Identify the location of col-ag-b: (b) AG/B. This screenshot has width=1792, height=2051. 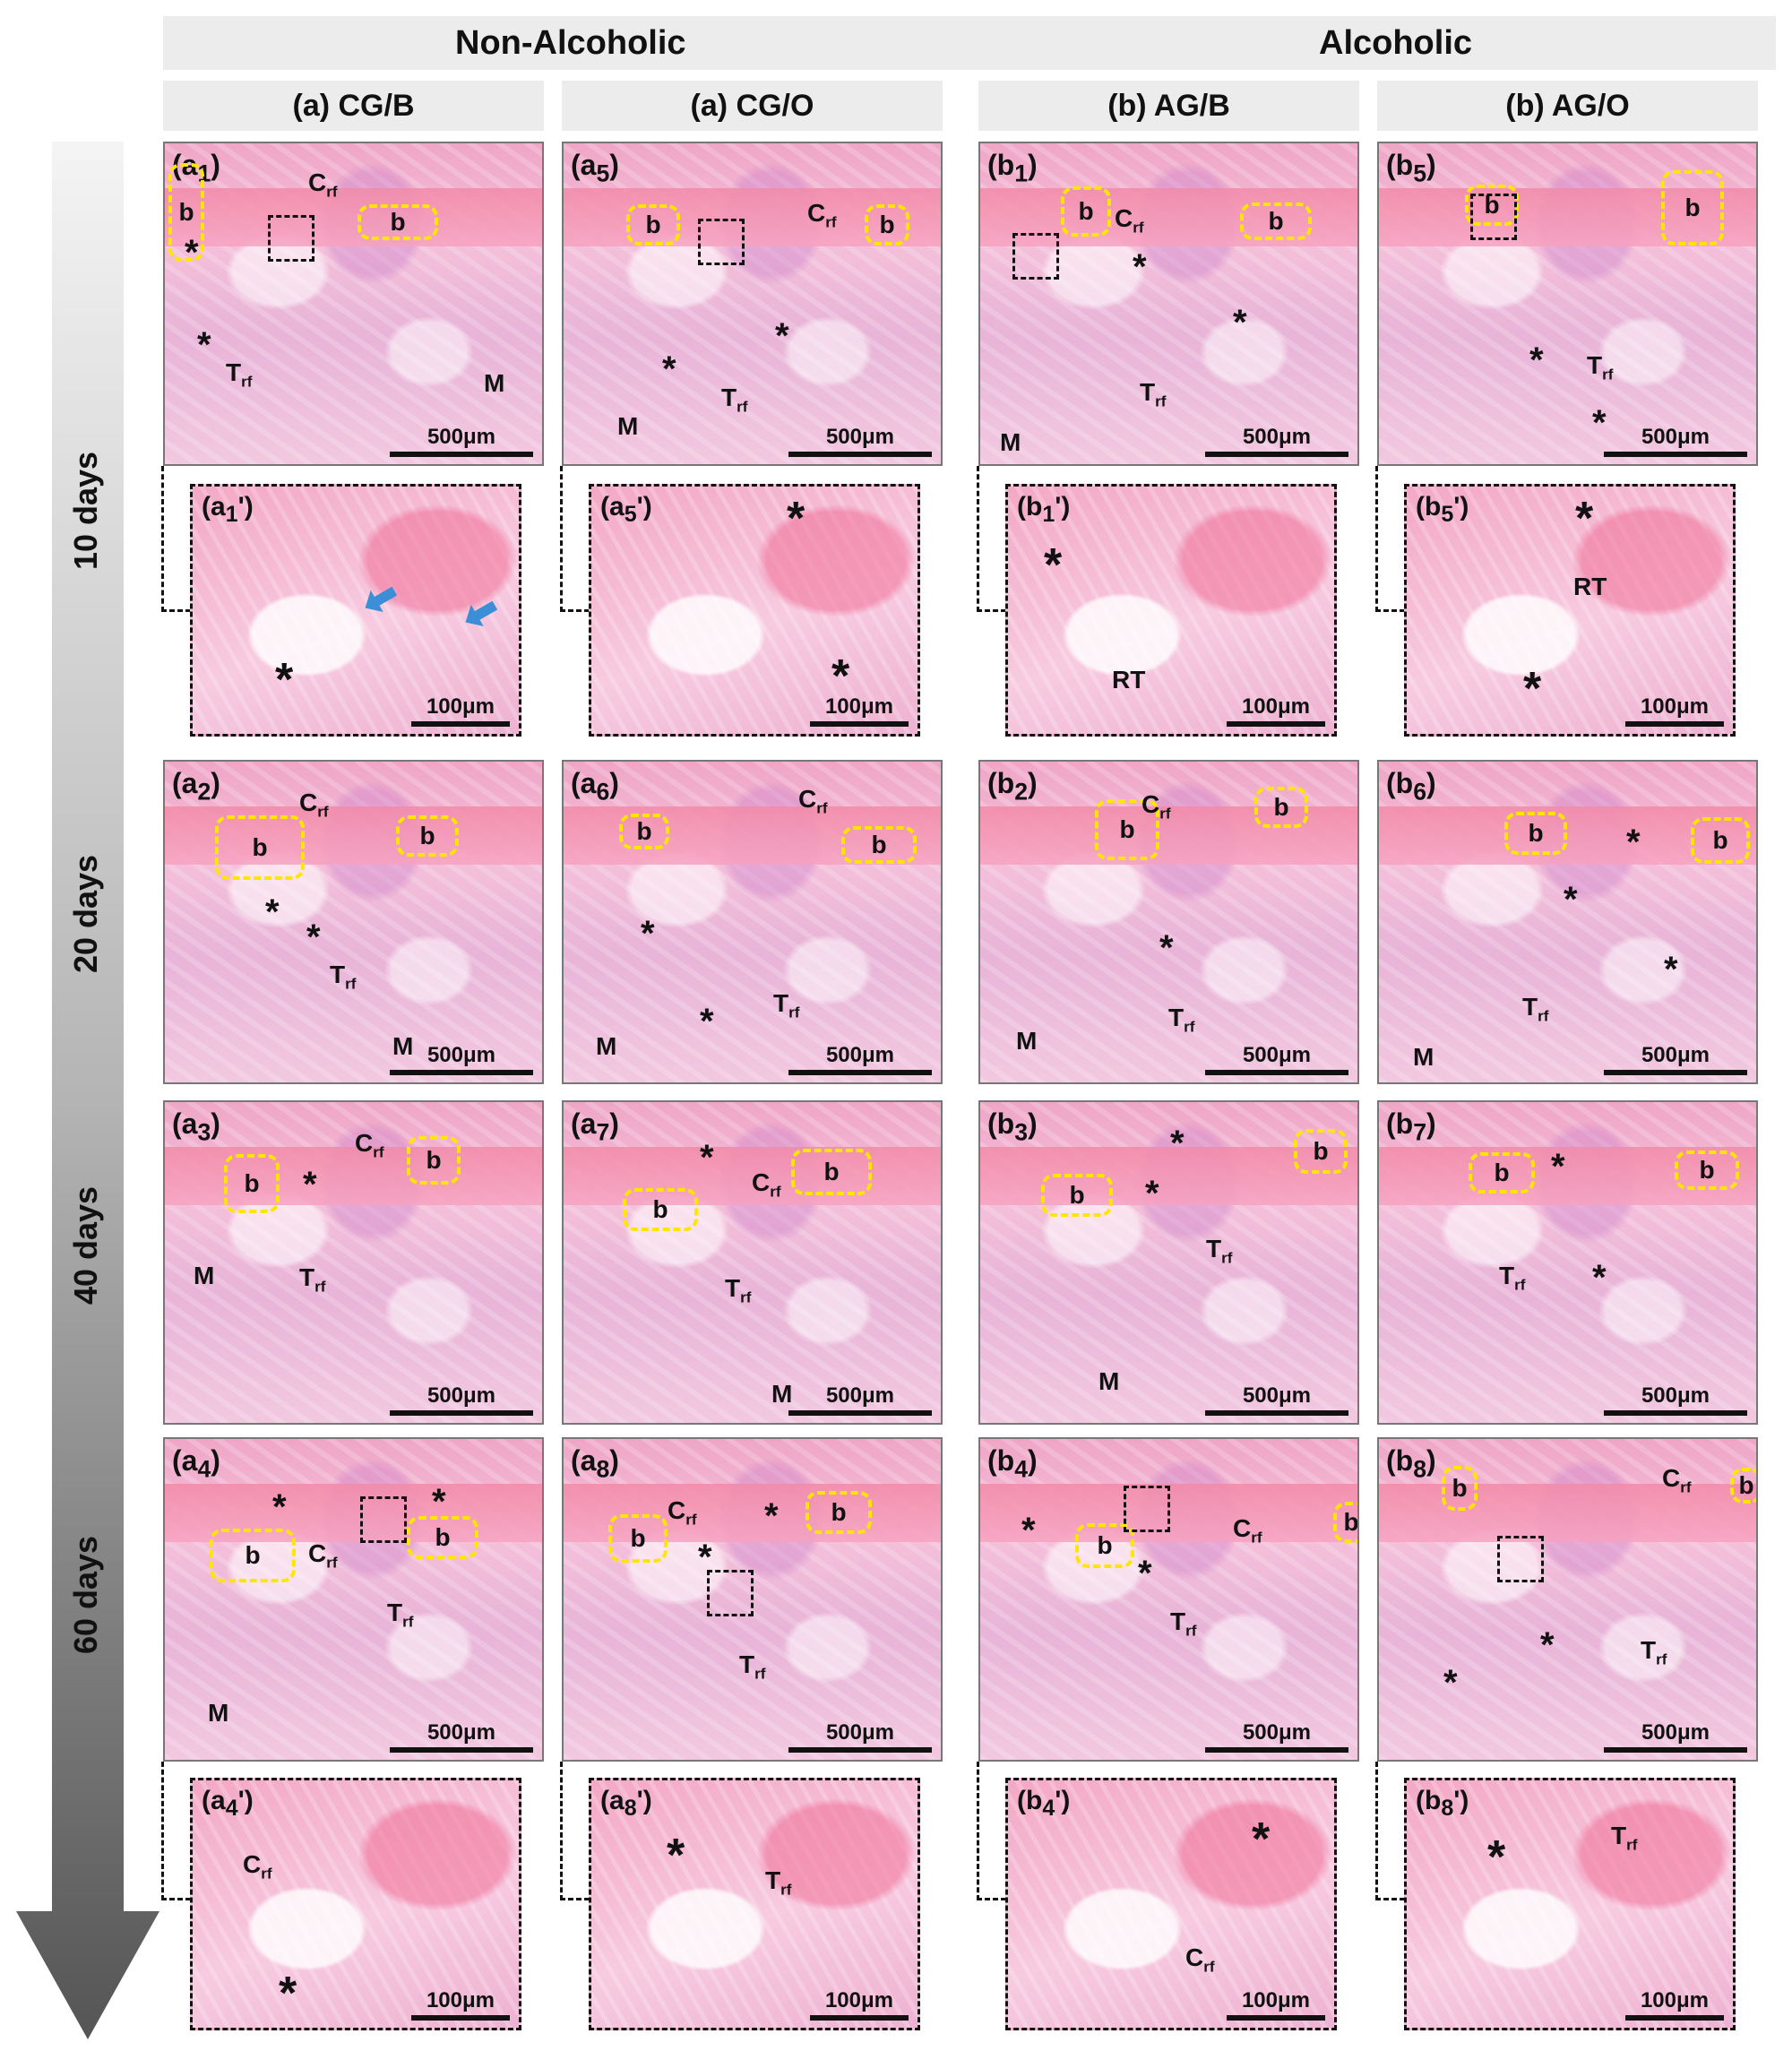
(1168, 106).